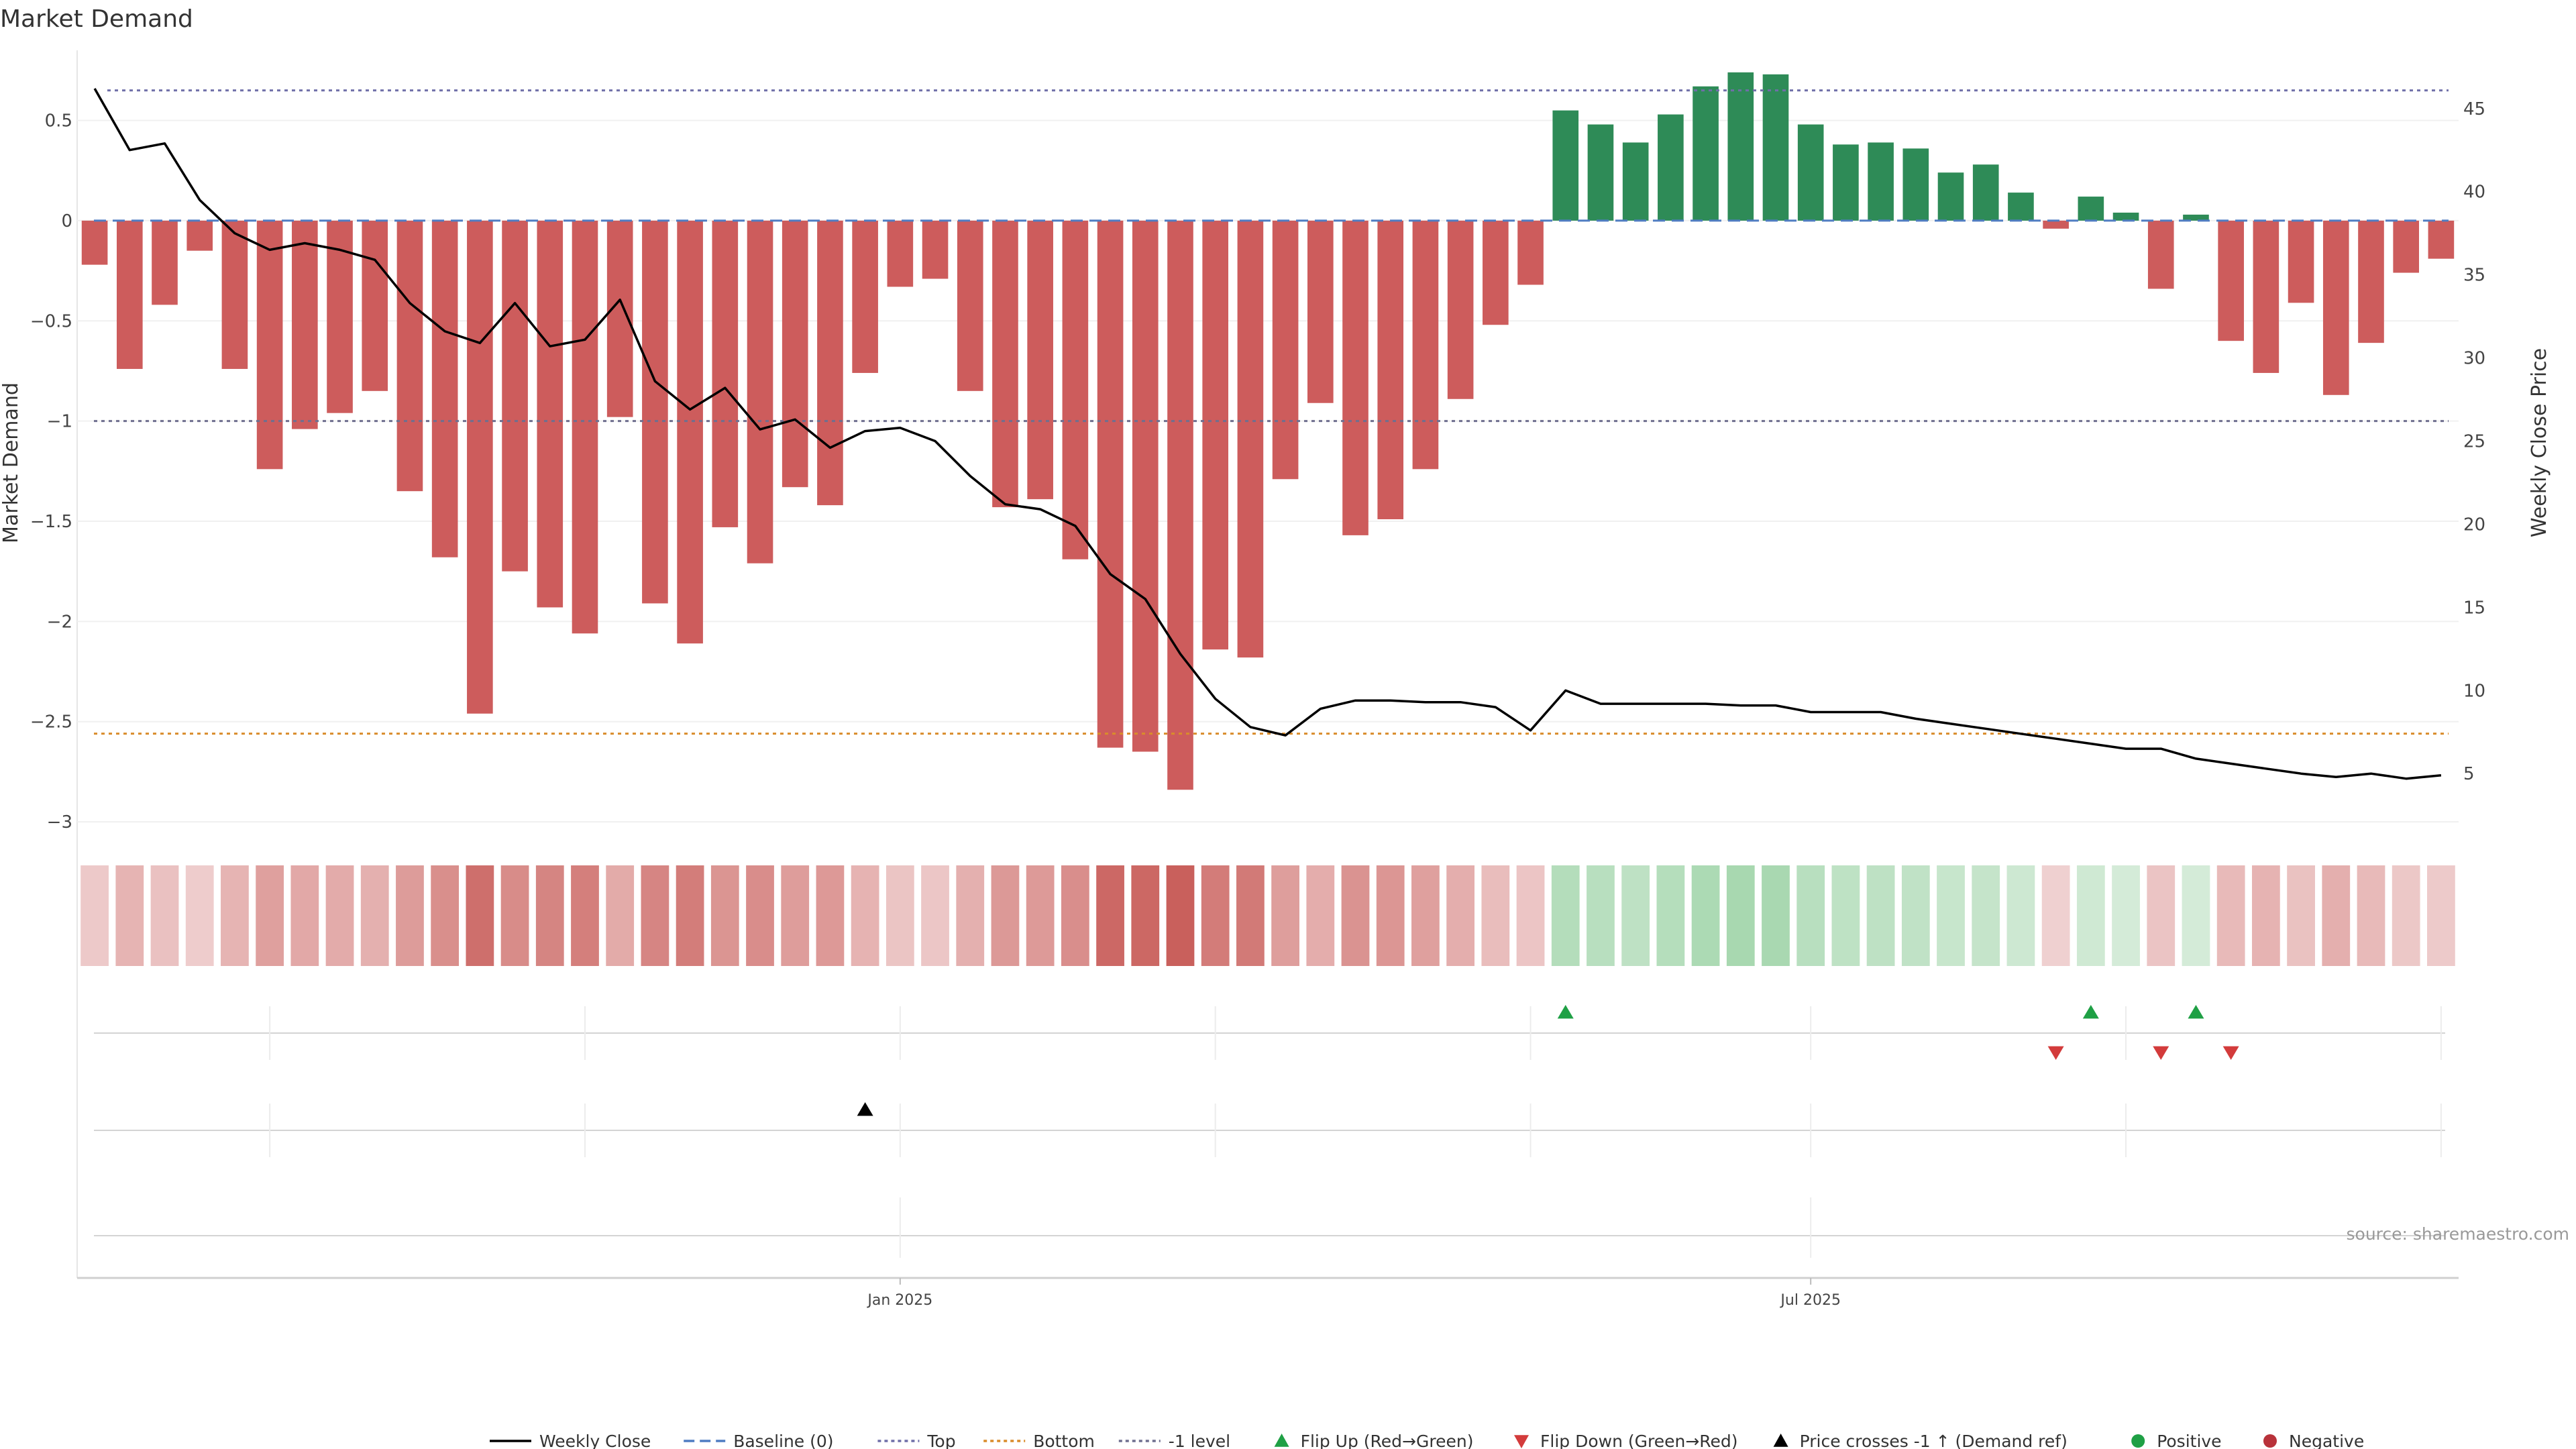 This screenshot has width=2576, height=1449. Describe the element at coordinates (11, 462) in the screenshot. I see `left-axis-title: Market Demand` at that location.